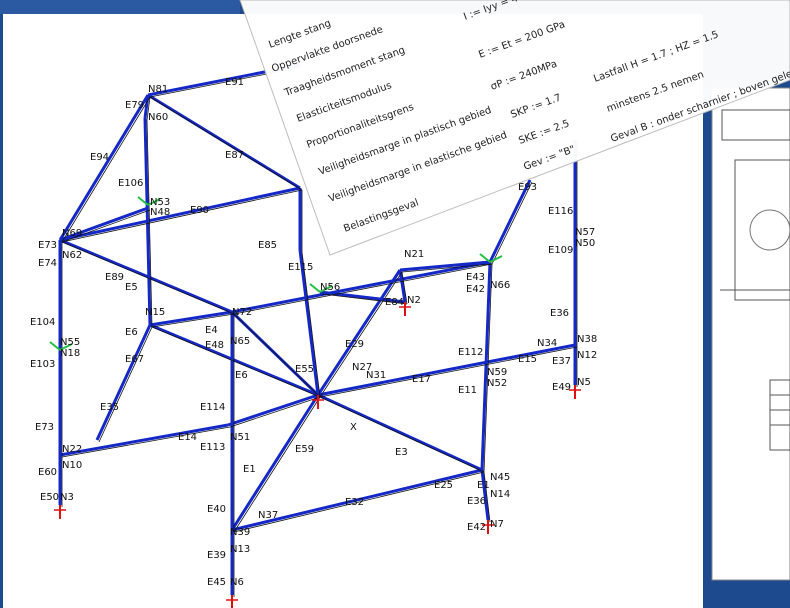  Describe the element at coordinates (72, 465) in the screenshot. I see `node-label: N10` at that location.